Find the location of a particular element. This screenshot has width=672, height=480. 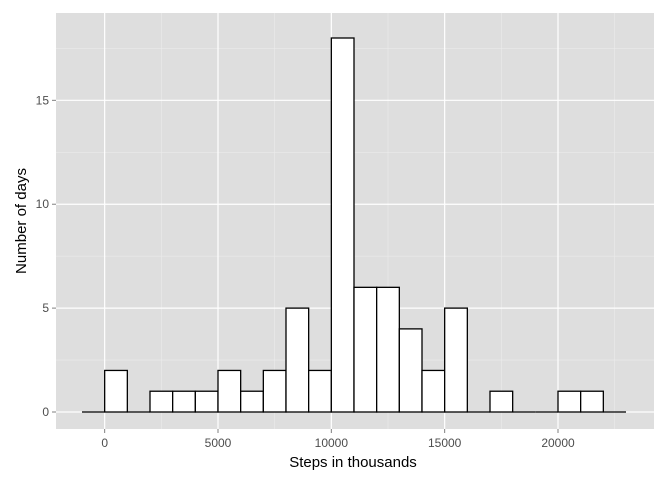

x-tick-label: 15000 is located at coordinates (445, 443).